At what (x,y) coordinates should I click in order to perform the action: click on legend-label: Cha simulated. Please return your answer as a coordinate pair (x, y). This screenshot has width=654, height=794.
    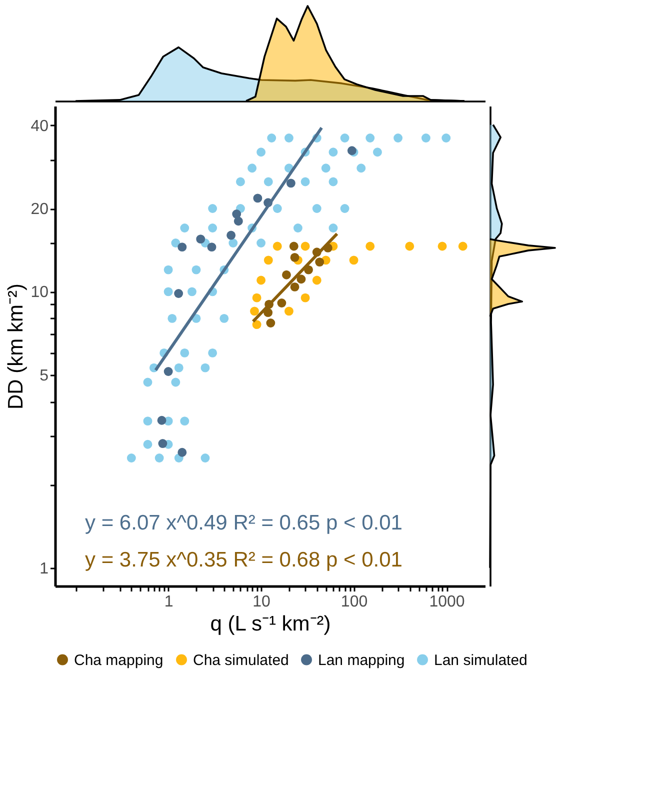
    Looking at the image, I should click on (241, 660).